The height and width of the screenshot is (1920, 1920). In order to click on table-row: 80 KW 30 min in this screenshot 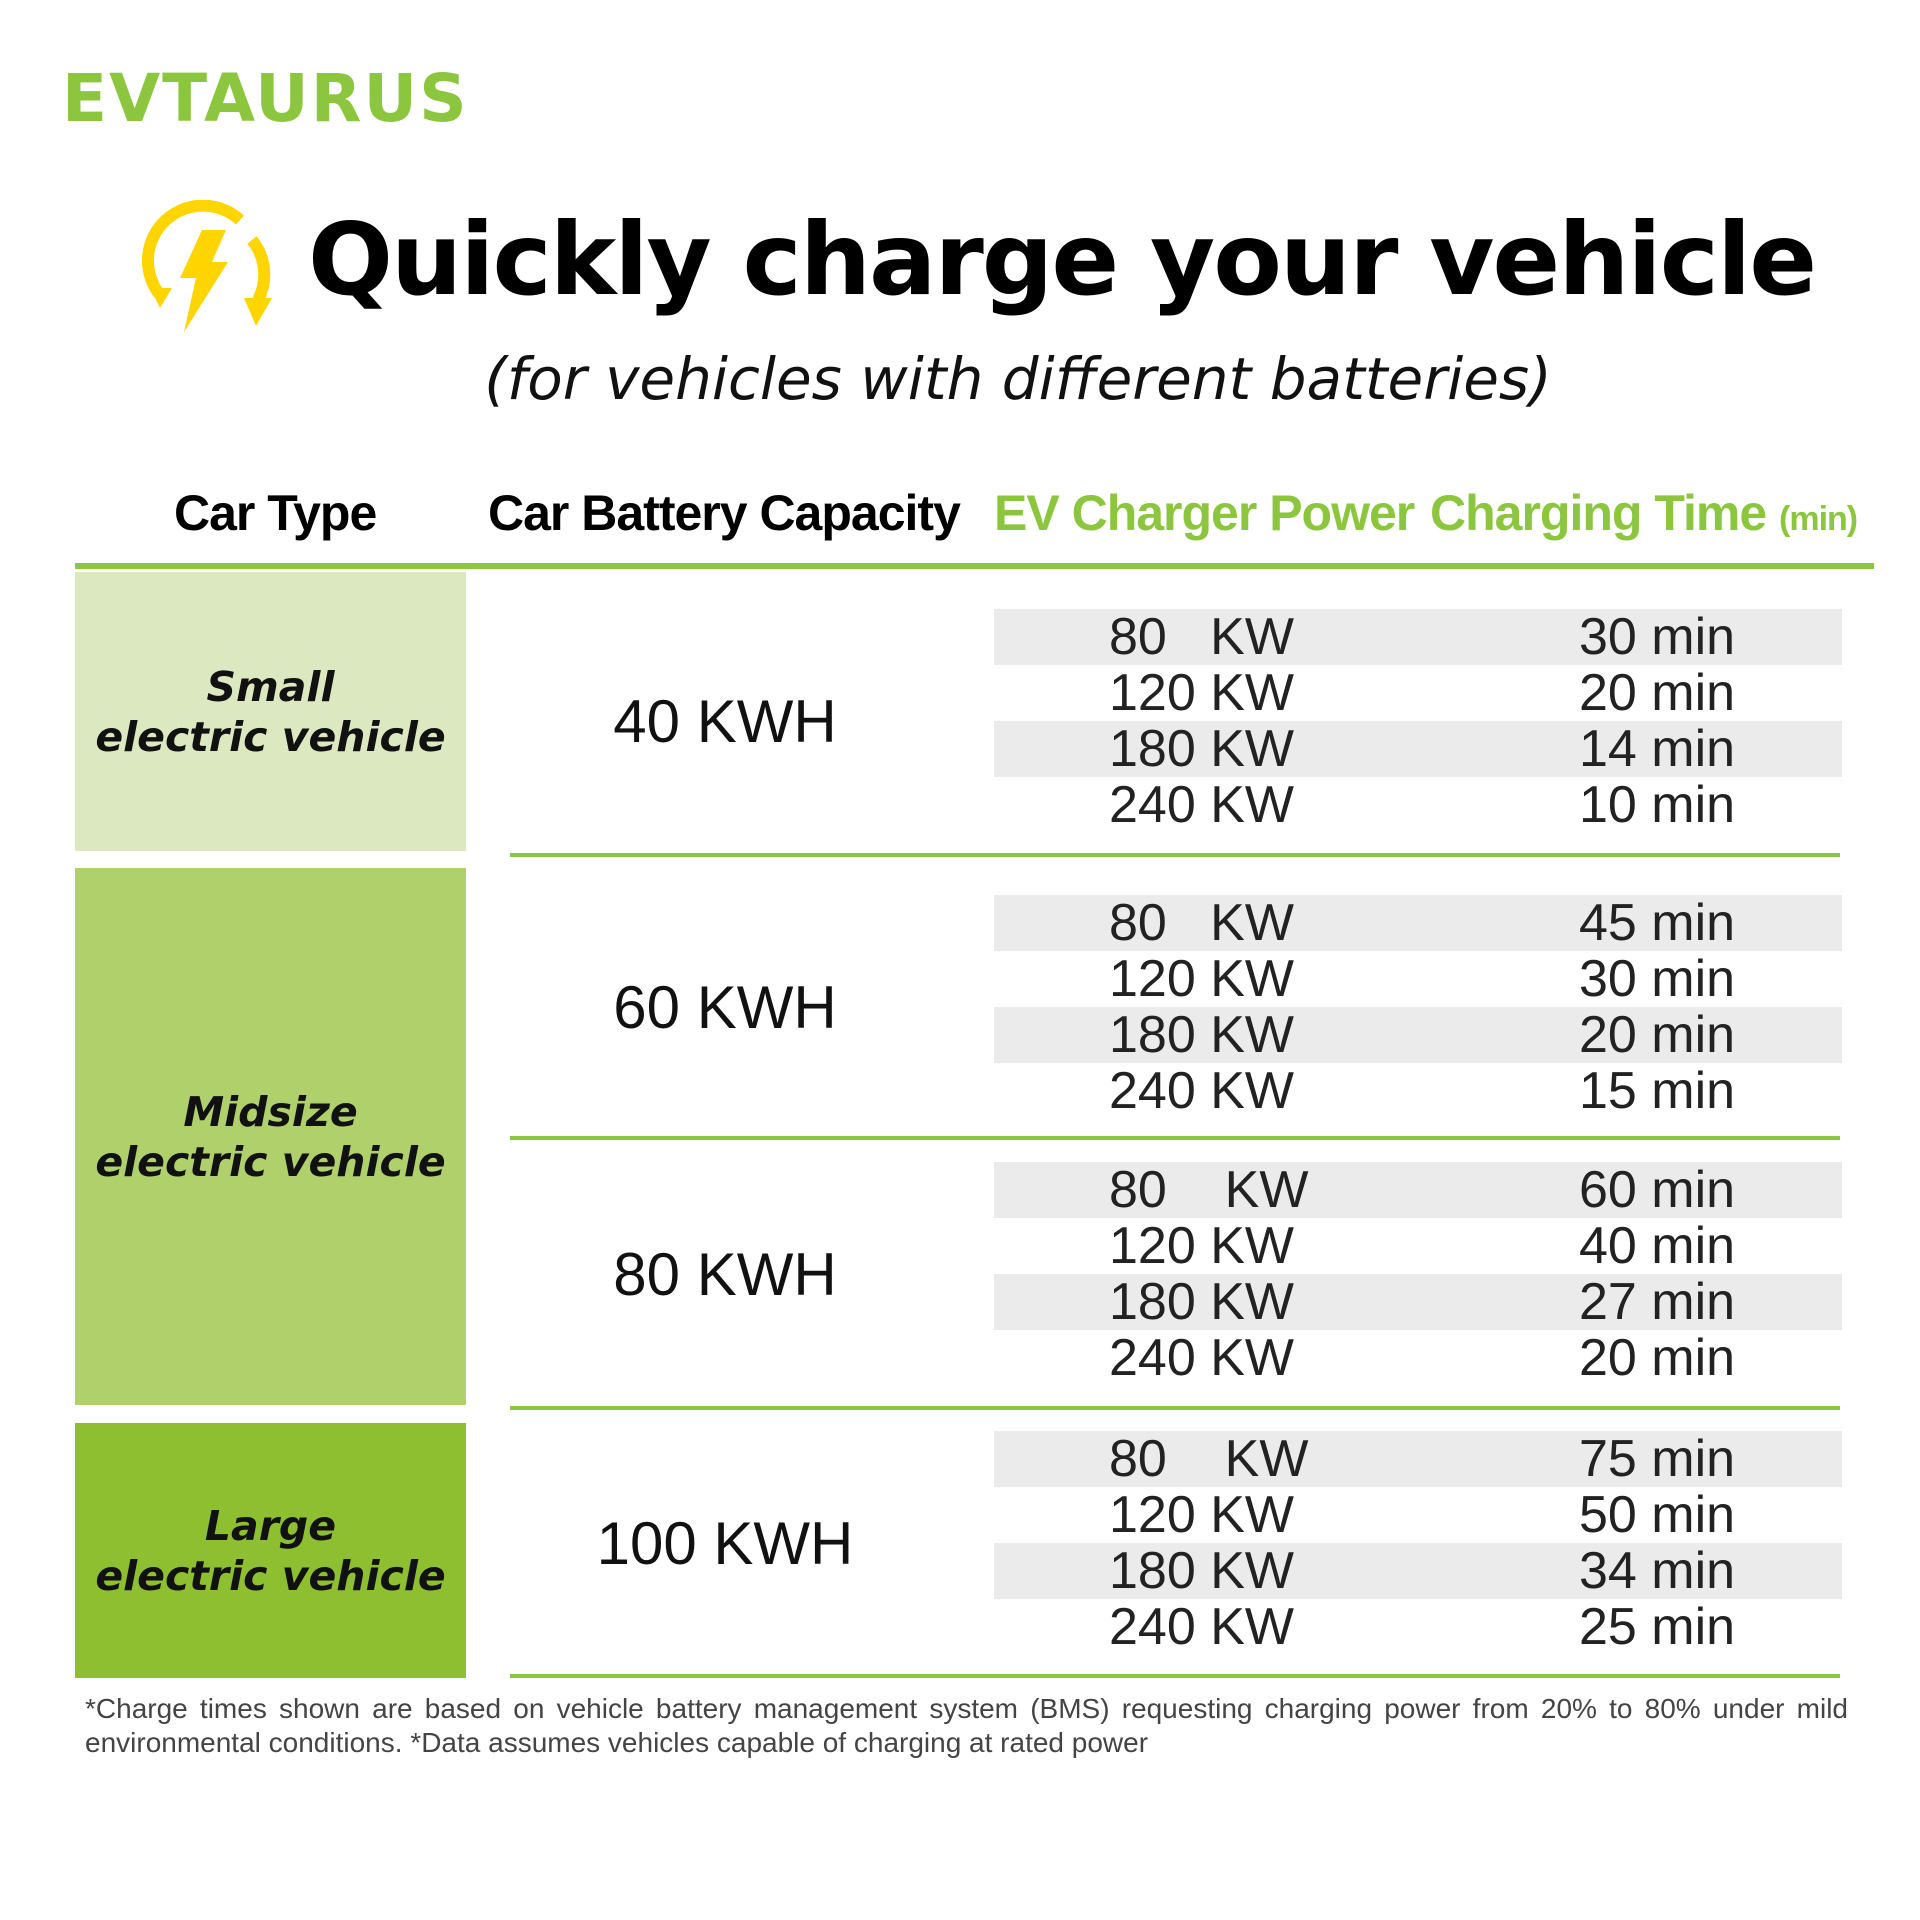, I will do `click(1418, 637)`.